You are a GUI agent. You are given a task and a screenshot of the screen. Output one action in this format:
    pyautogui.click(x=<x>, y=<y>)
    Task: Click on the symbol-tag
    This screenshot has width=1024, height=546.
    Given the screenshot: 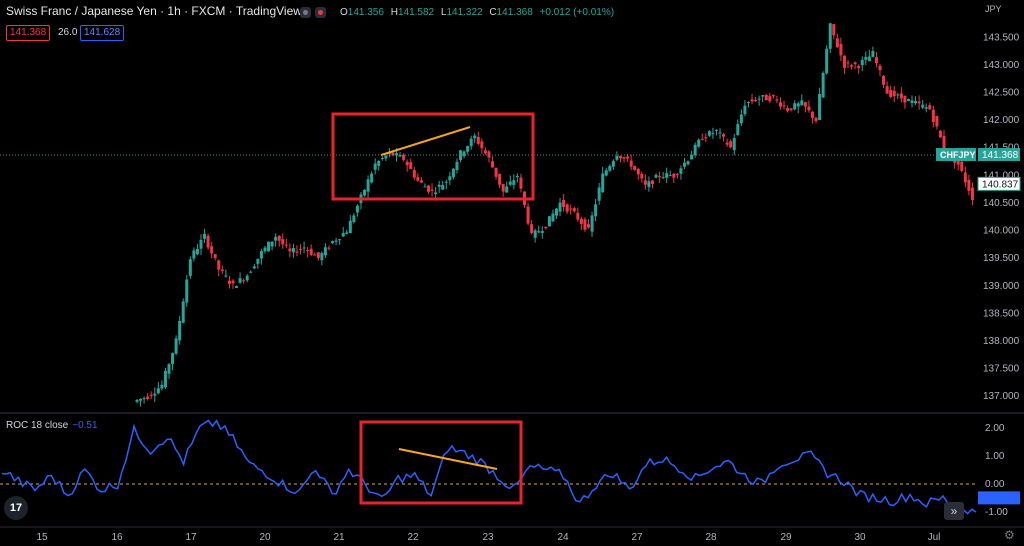 What is the action you would take?
    pyautogui.click(x=956, y=155)
    